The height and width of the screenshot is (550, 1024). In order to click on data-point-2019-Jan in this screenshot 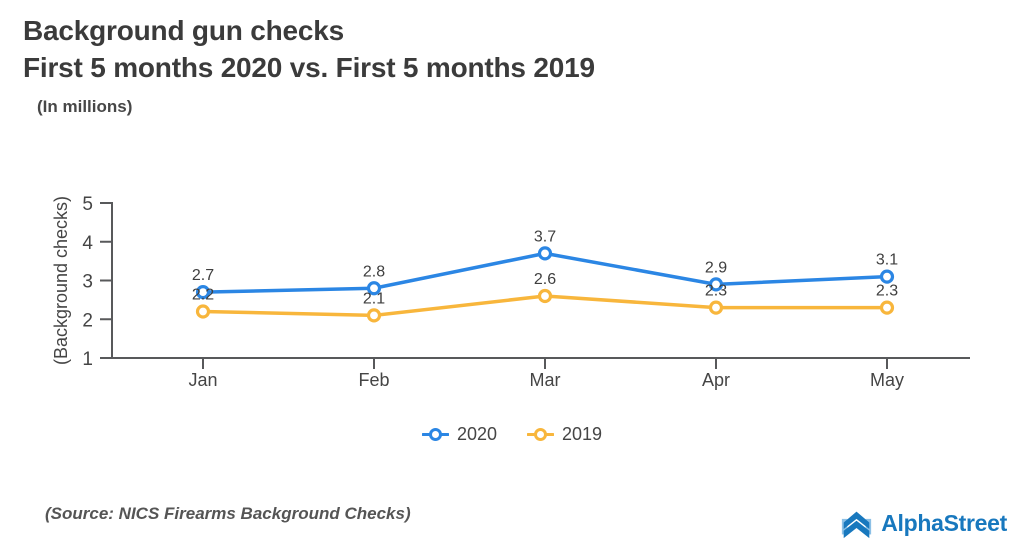, I will do `click(203, 311)`.